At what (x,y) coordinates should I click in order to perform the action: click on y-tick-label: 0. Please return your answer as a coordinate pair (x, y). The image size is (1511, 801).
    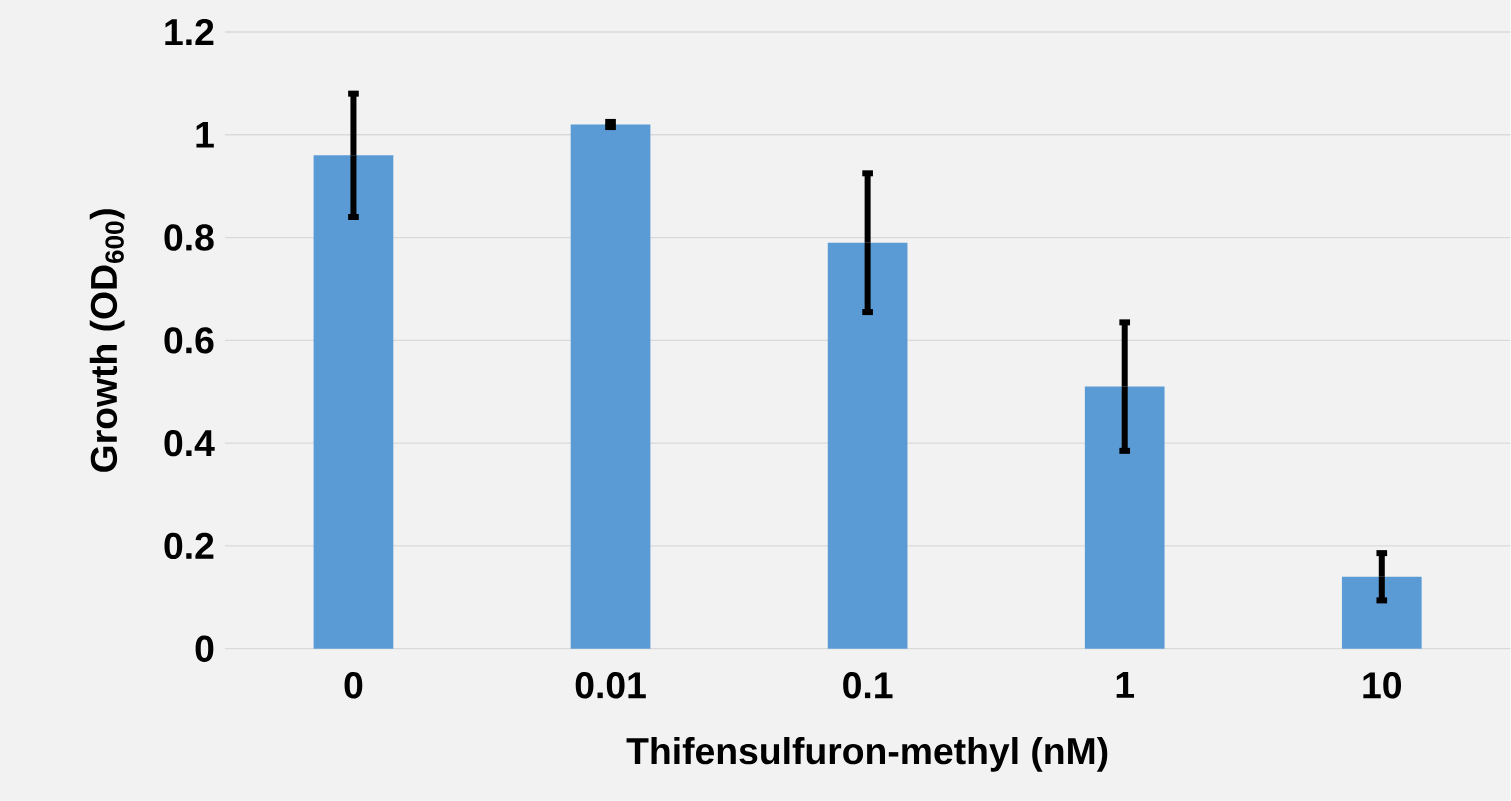
    Looking at the image, I should click on (204, 649).